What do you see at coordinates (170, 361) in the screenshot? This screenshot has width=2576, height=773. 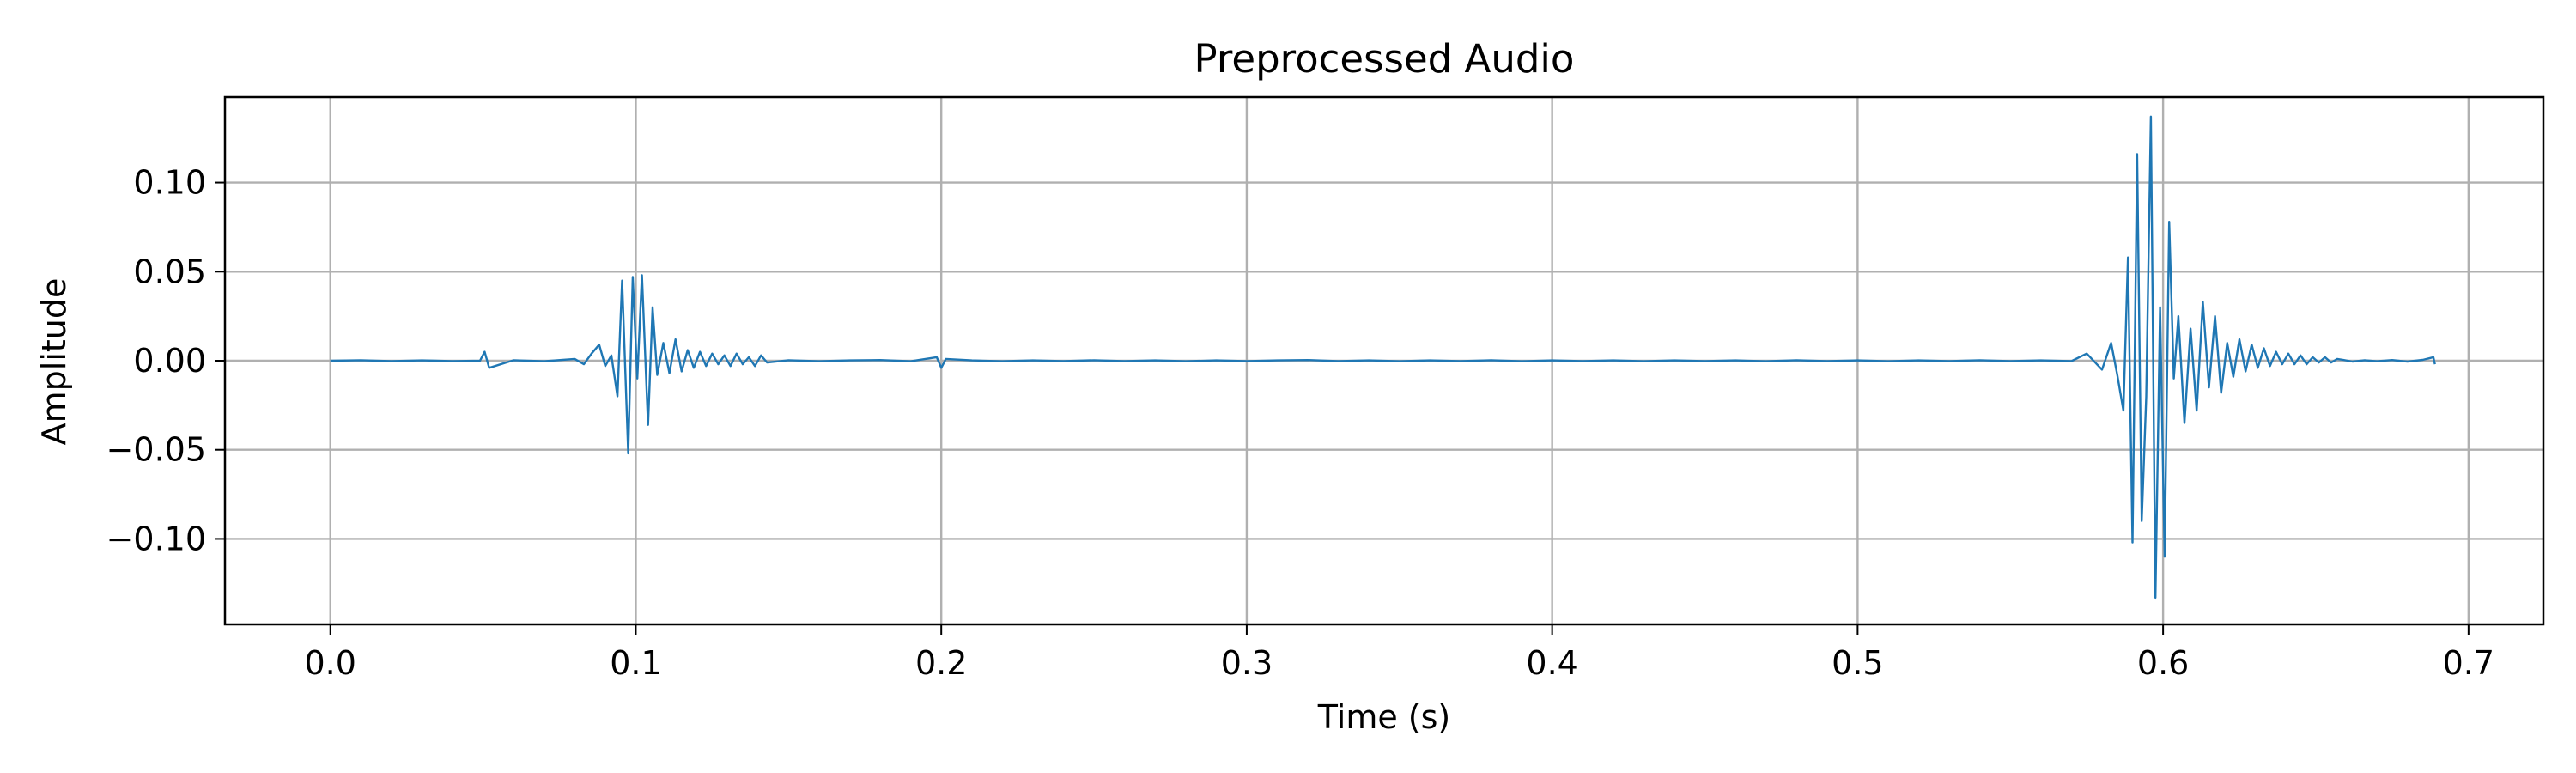 I see `y-tick-label: 0.00` at bounding box center [170, 361].